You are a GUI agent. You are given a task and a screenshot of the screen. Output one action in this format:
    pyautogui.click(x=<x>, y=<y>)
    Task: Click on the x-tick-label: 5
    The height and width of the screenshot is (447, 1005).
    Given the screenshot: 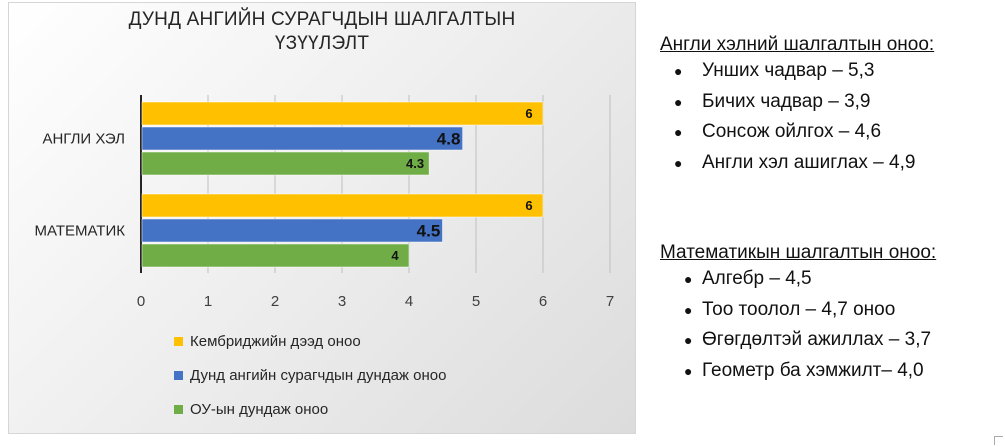 What is the action you would take?
    pyautogui.click(x=476, y=301)
    